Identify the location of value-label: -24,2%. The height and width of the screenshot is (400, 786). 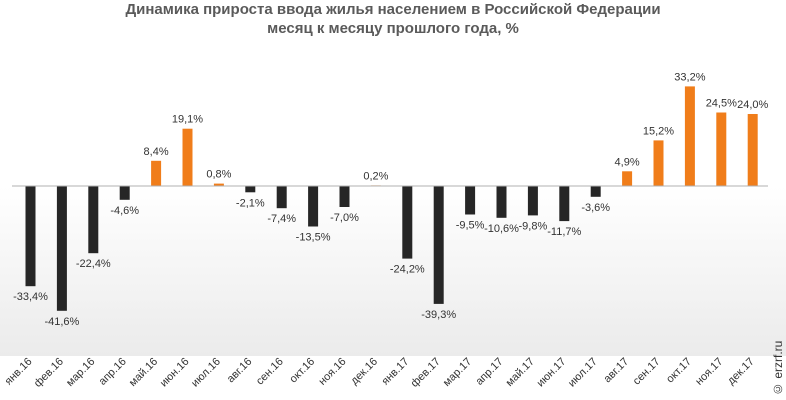
(407, 270).